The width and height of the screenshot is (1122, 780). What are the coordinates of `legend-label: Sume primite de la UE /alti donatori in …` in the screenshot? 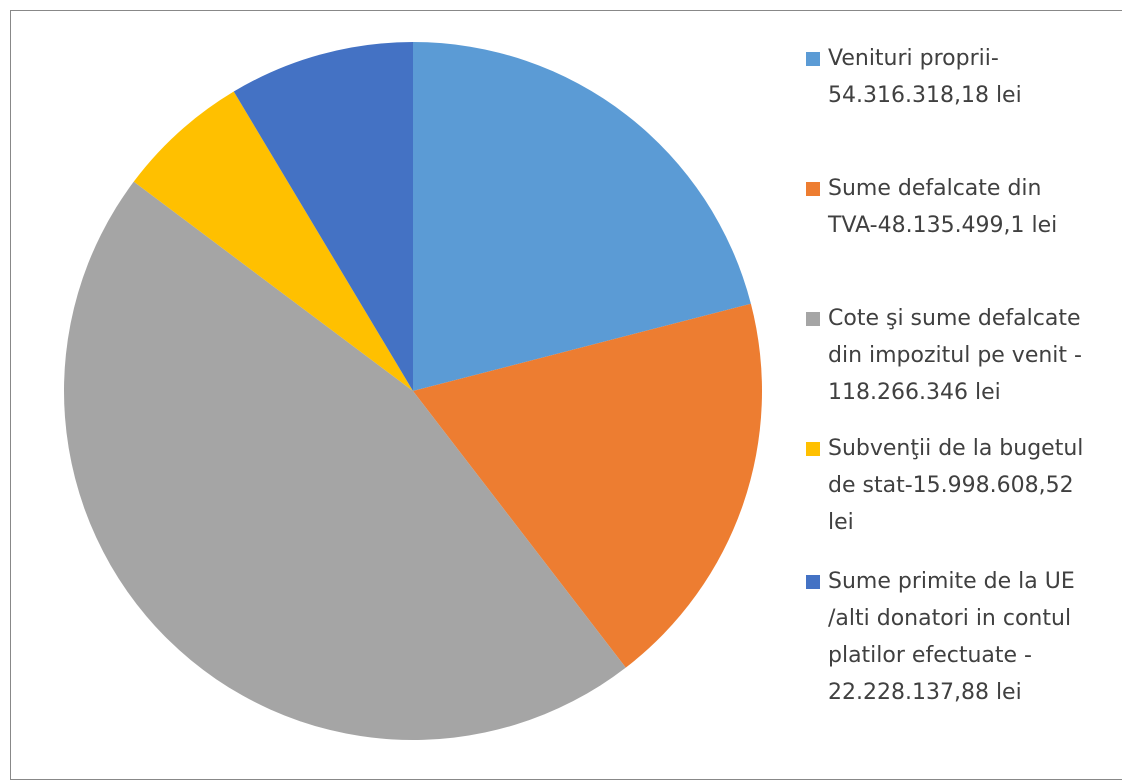 It's located at (951, 637).